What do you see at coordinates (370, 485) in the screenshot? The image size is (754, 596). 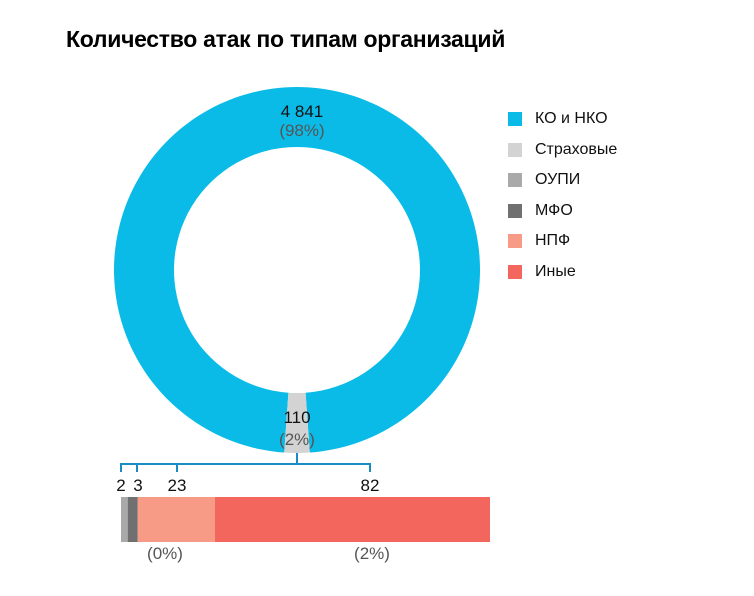 I see `segment-value-label: 82` at bounding box center [370, 485].